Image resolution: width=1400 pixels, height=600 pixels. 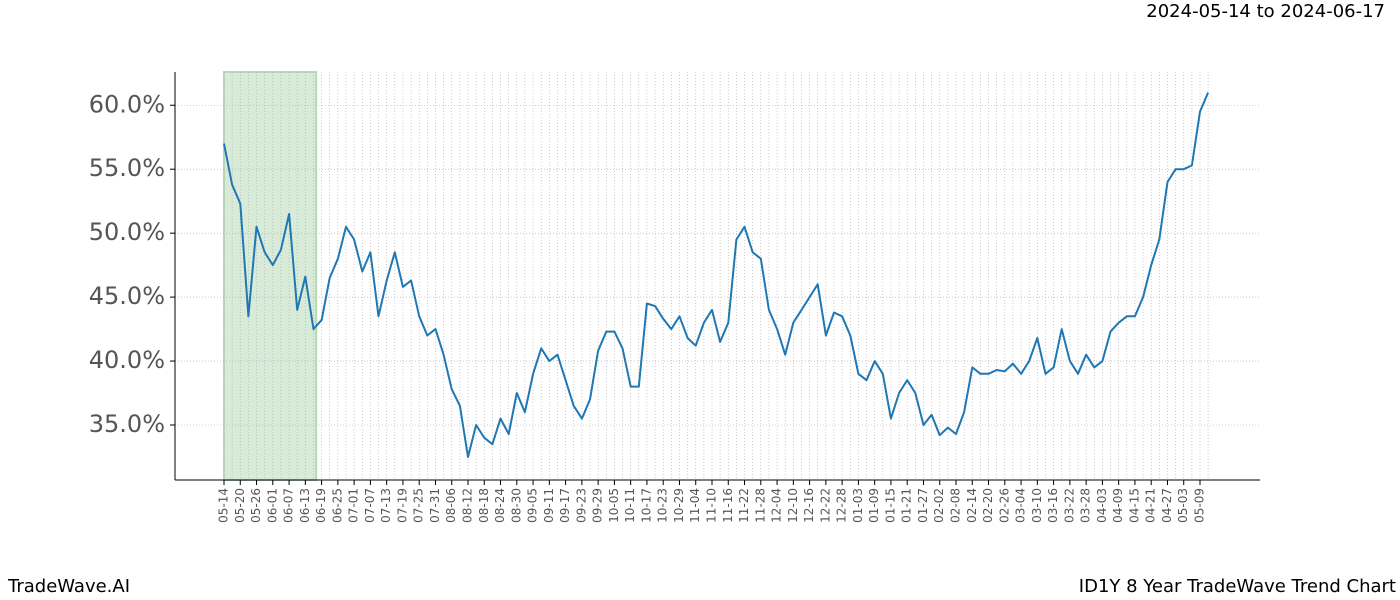 I want to click on x-tick-label: 09-23, so click(x=581, y=505).